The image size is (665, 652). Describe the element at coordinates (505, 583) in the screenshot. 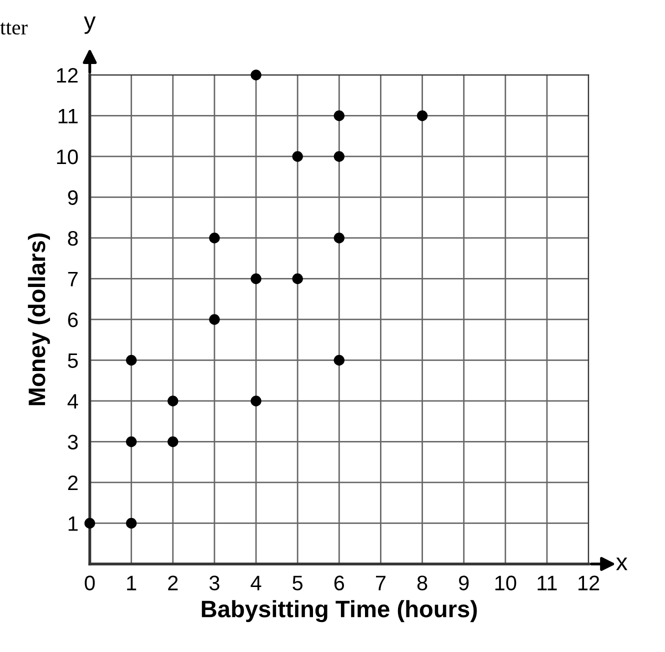

I see `x-tick-label: 10` at that location.